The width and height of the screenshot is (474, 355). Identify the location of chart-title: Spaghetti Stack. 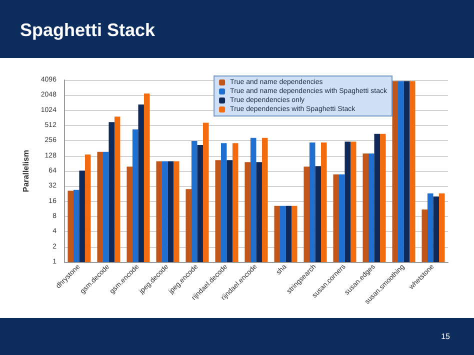
(88, 30).